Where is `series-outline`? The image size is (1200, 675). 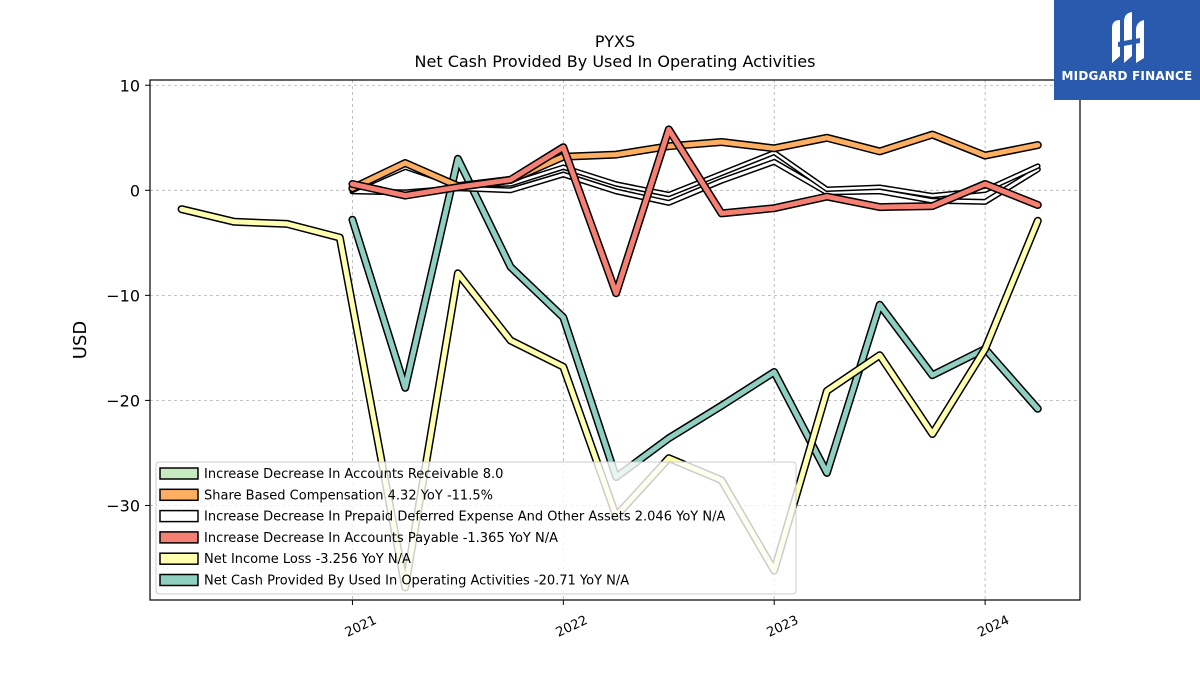 series-outline is located at coordinates (695, 211).